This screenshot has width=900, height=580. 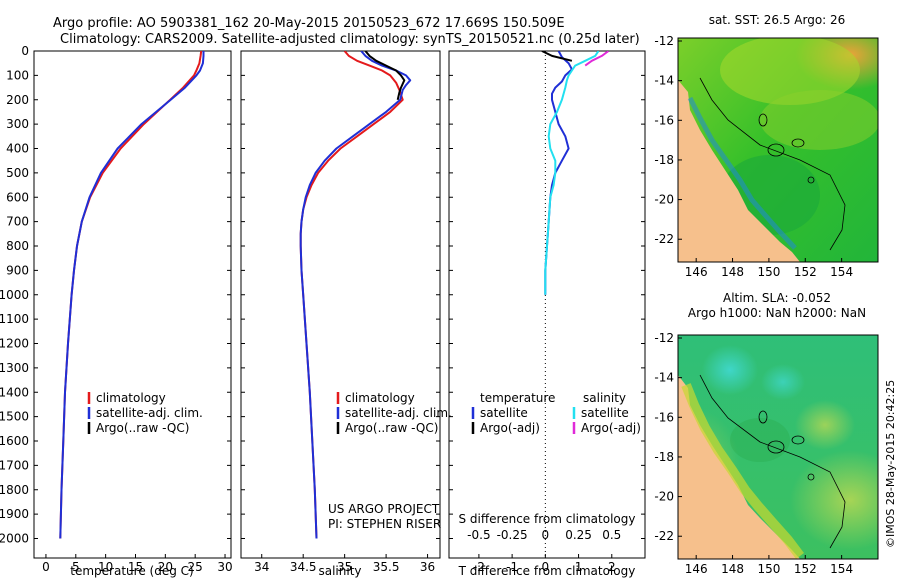 I want to click on x-tick-label: 0, so click(x=46, y=567).